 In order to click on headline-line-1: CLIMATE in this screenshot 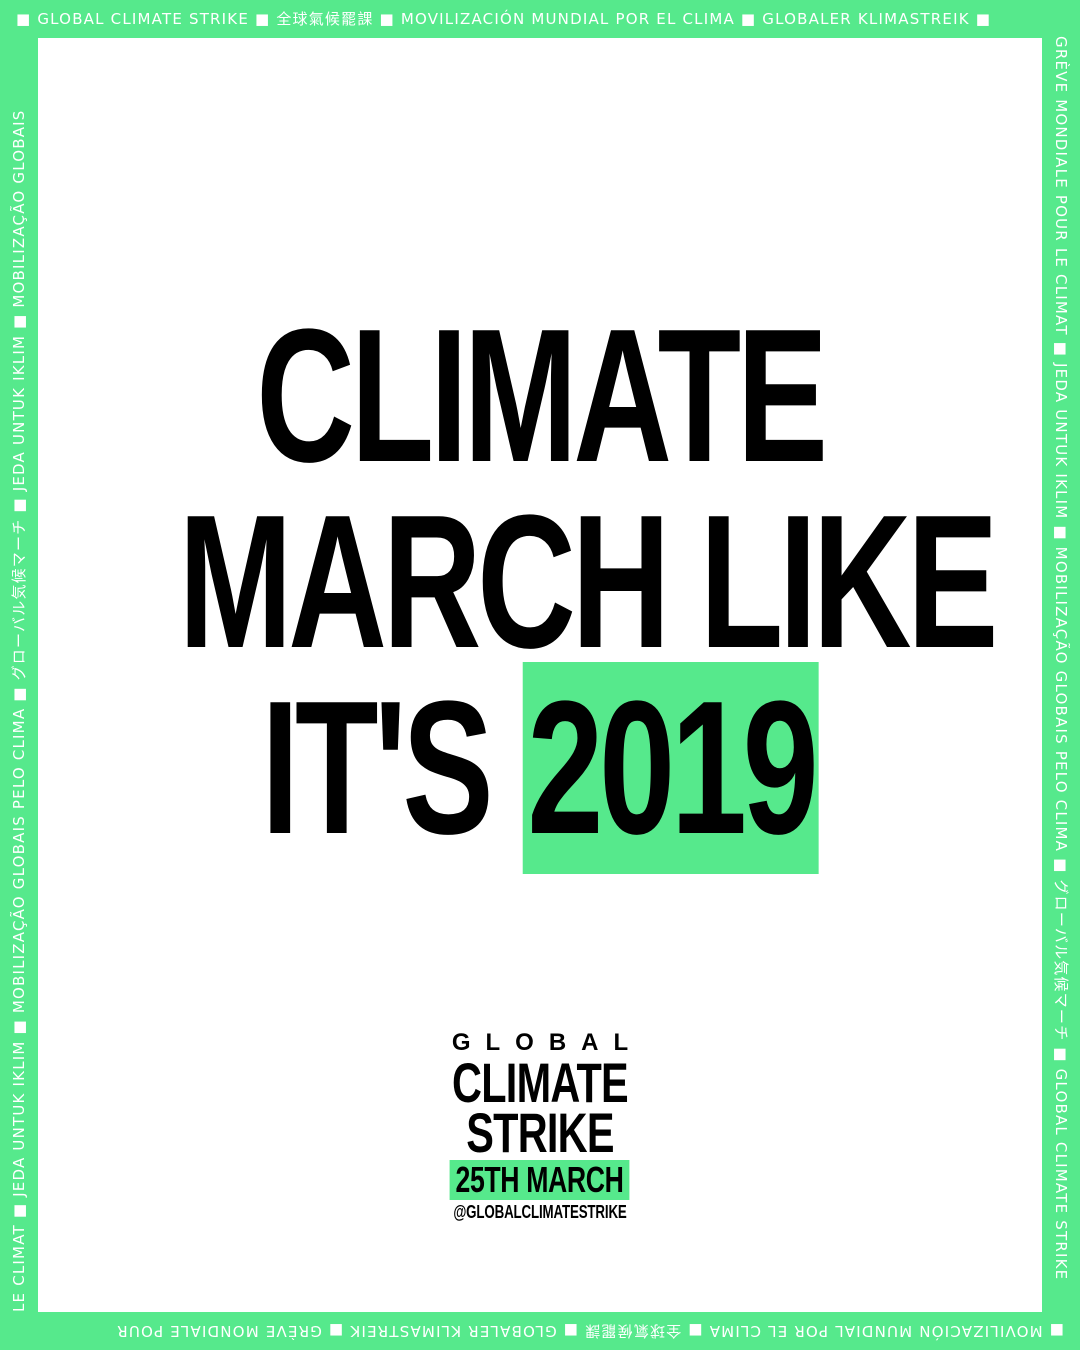, I will do `click(542, 396)`.